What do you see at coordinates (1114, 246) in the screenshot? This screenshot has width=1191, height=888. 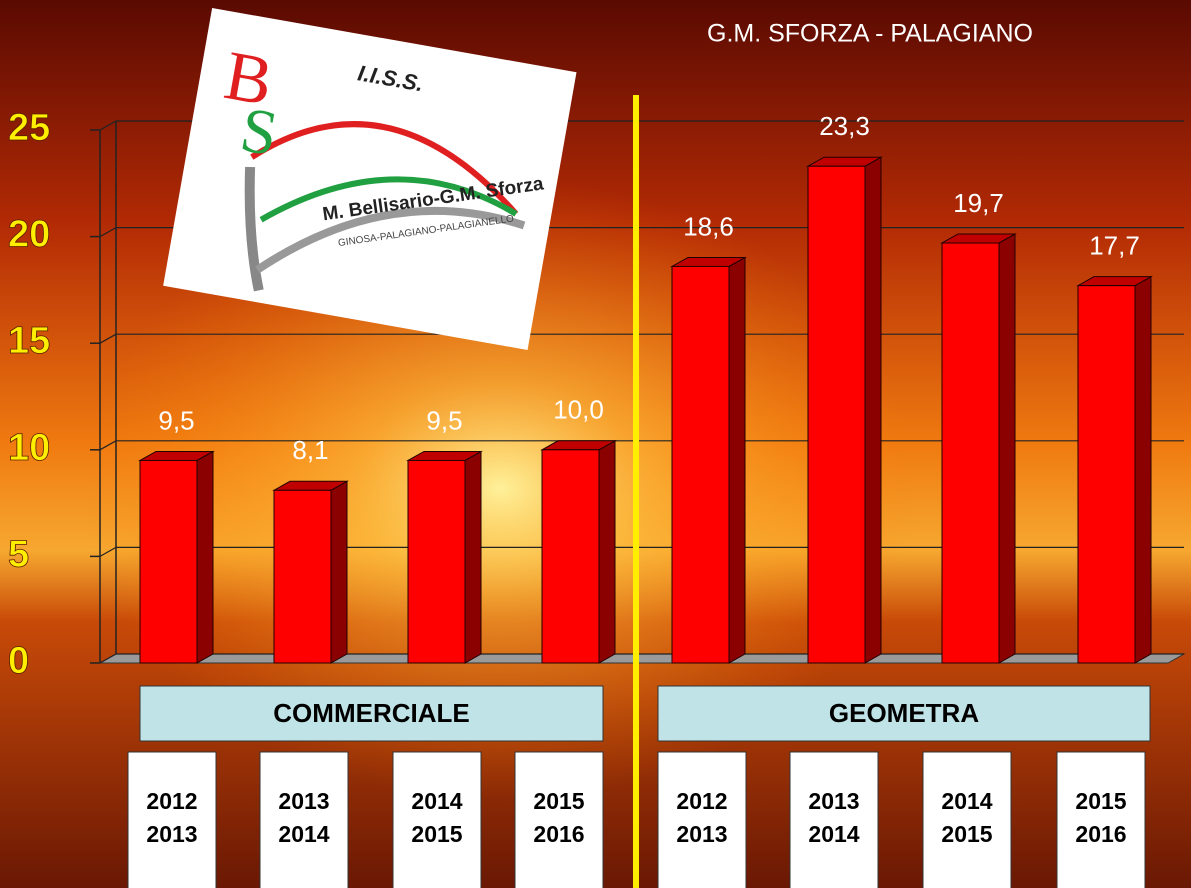 I see `value-label: 17,7` at bounding box center [1114, 246].